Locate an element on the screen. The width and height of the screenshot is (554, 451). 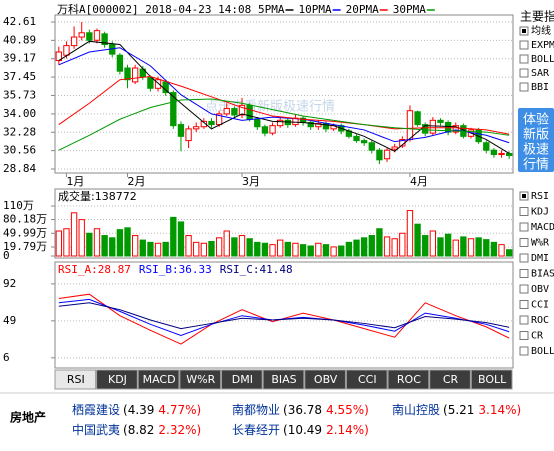
stock-change: 3.14%) is located at coordinates (499, 410).